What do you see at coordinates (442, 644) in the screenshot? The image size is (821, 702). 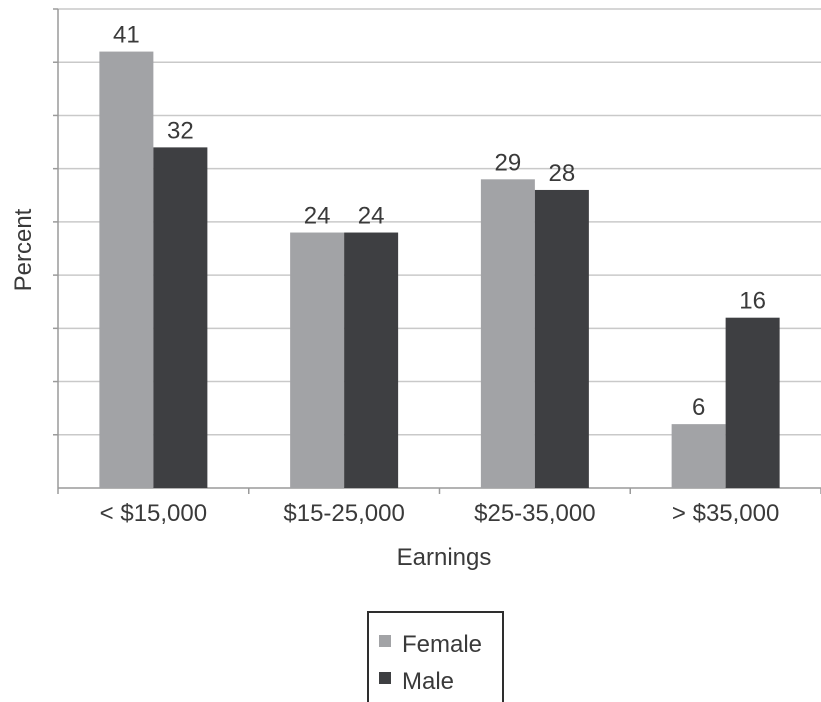 I see `legend-label-female: Female` at bounding box center [442, 644].